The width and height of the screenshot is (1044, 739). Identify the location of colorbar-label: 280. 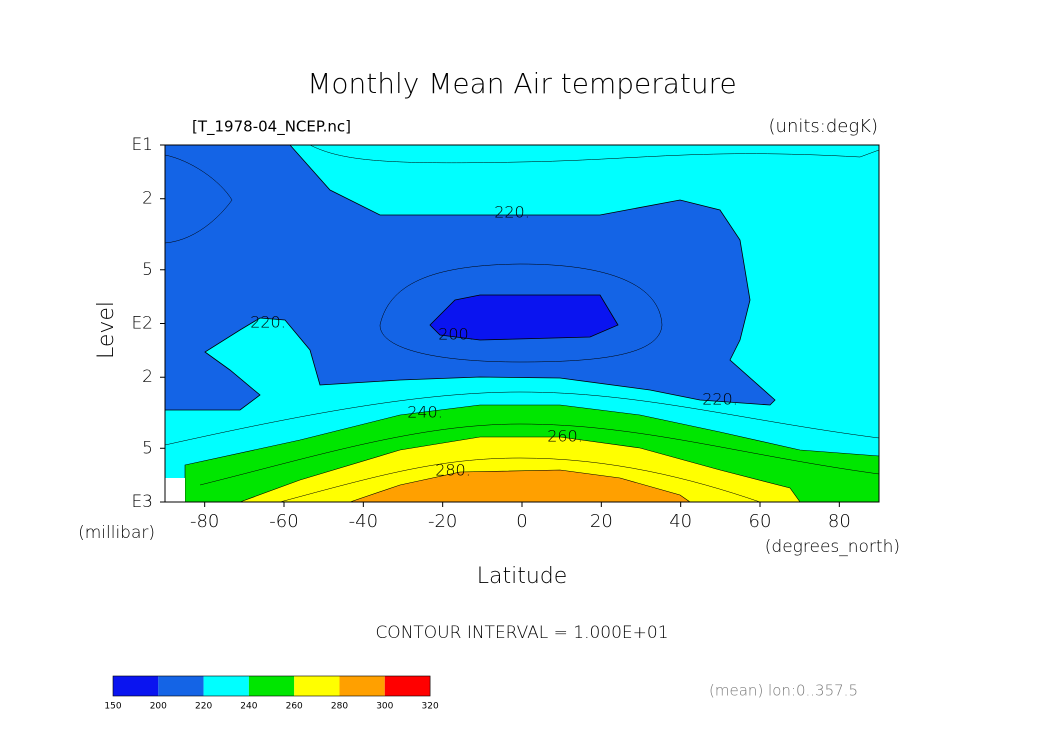
(339, 707).